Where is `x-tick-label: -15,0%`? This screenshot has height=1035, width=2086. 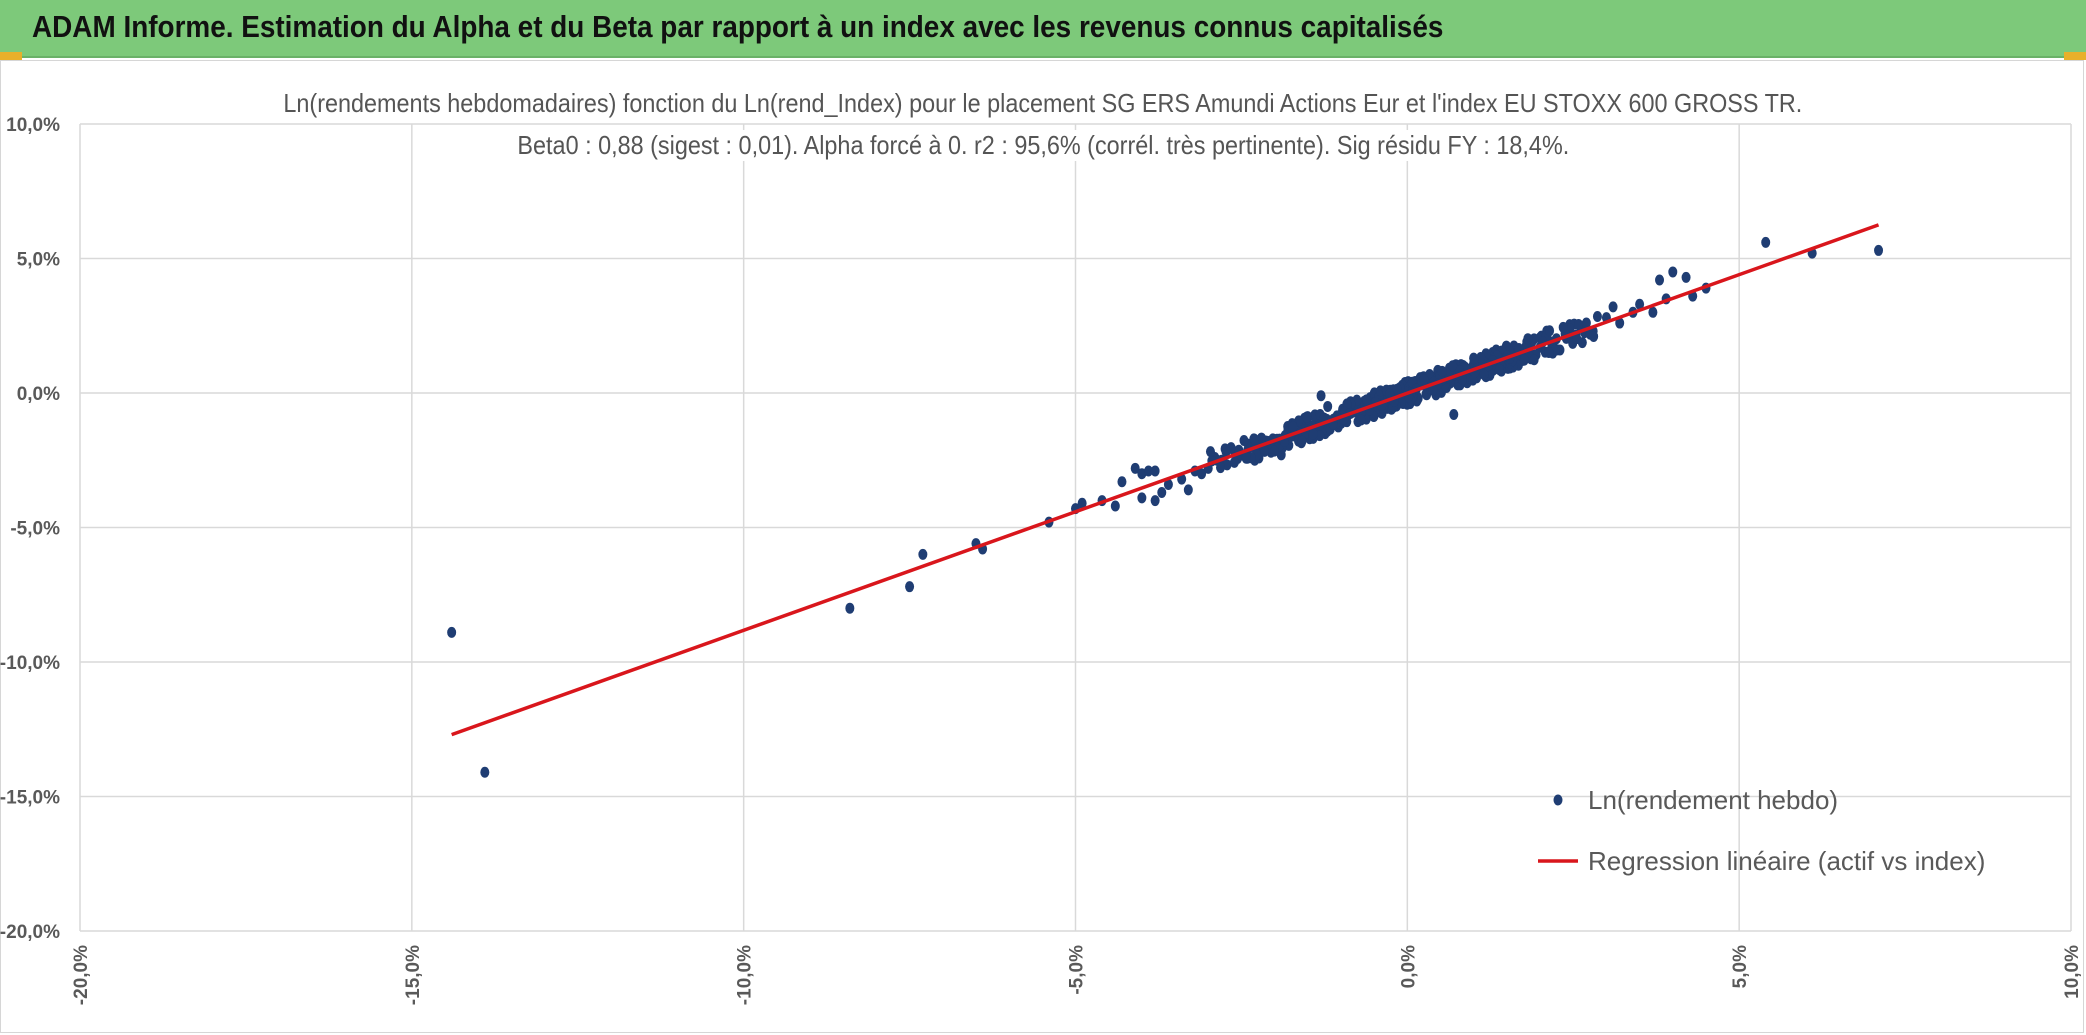 x-tick-label: -15,0% is located at coordinates (413, 975).